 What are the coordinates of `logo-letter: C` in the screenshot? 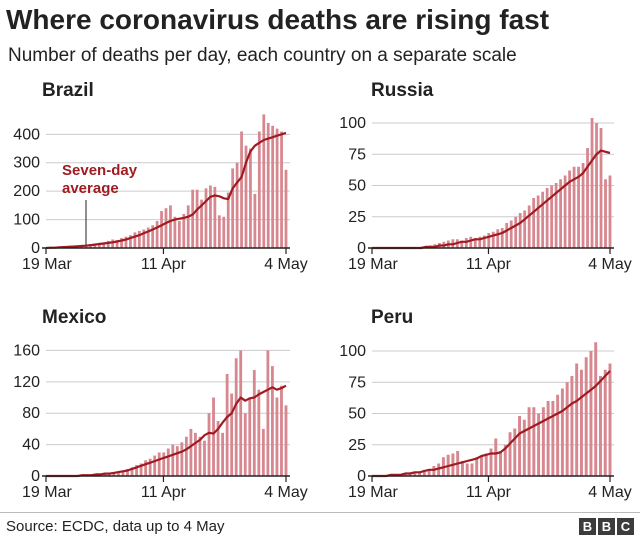 It's located at (625, 526).